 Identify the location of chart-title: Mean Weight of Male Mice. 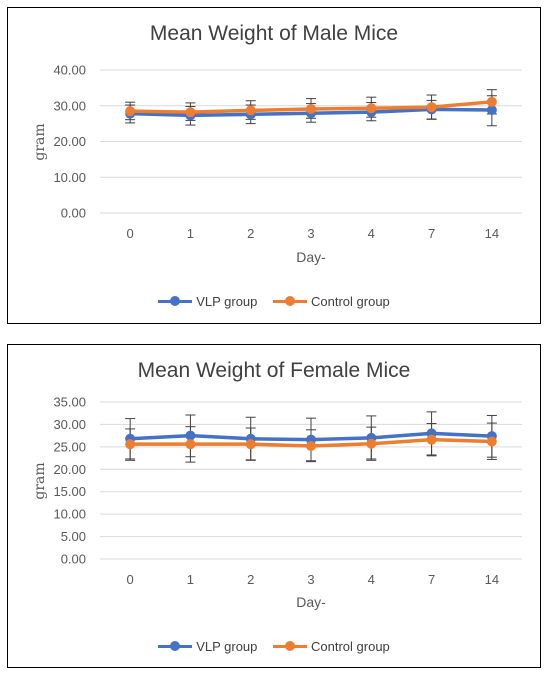
(274, 33).